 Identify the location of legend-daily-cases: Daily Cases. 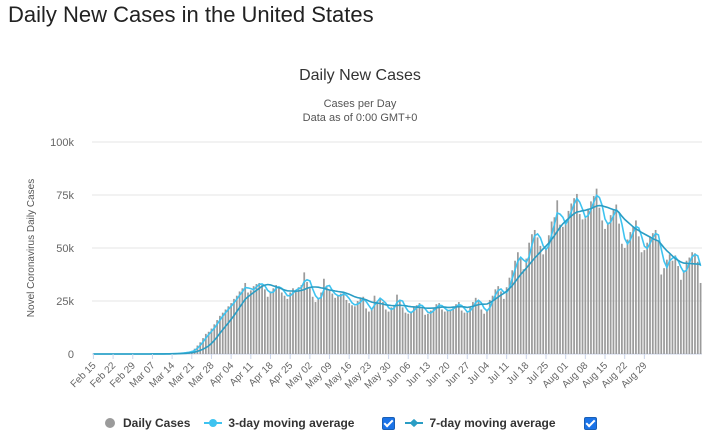
(147, 423).